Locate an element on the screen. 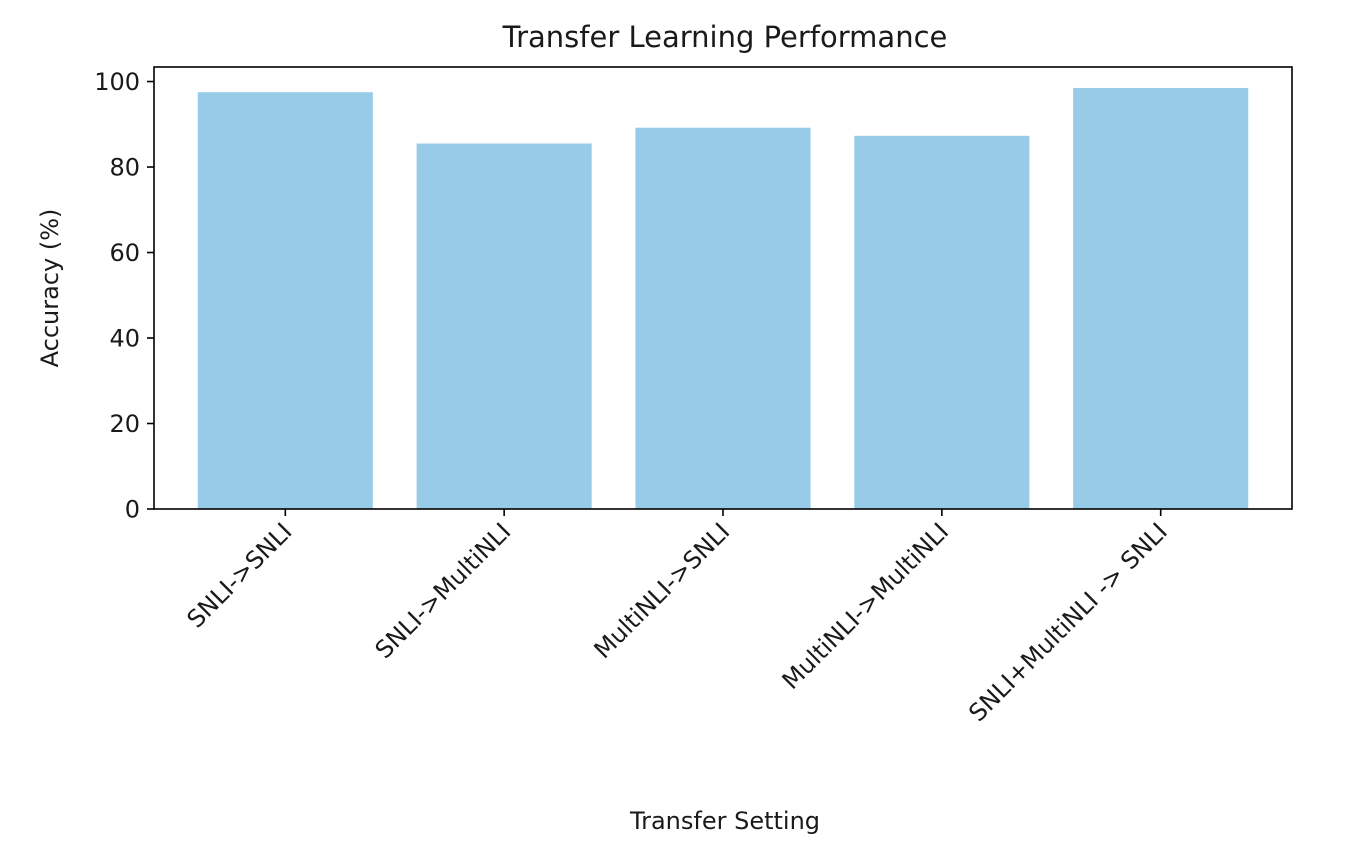  x-tick-label: MultiNLI->SNLI is located at coordinates (662, 590).